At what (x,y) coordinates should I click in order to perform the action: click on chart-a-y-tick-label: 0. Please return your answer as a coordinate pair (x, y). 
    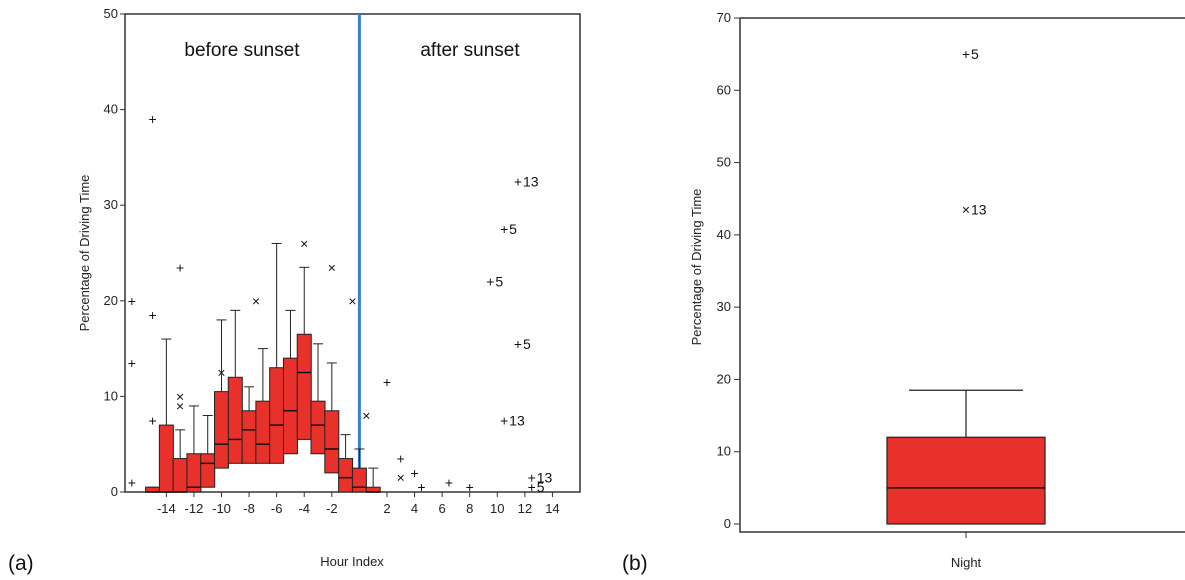
    Looking at the image, I should click on (114, 491).